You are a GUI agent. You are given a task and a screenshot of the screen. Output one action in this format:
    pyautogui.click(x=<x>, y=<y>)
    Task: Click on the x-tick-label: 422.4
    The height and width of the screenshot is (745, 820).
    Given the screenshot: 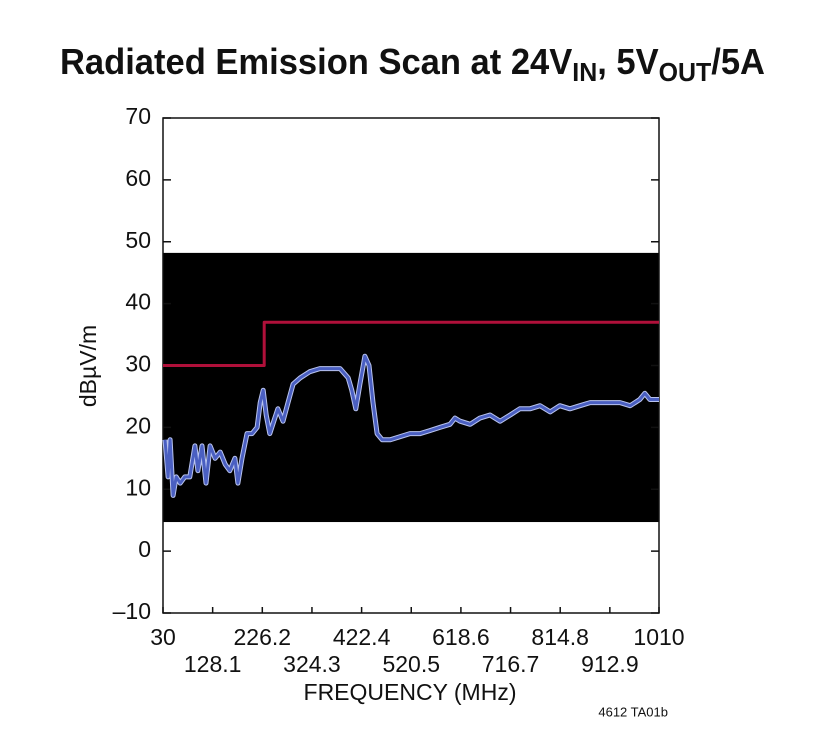 What is the action you would take?
    pyautogui.click(x=362, y=637)
    